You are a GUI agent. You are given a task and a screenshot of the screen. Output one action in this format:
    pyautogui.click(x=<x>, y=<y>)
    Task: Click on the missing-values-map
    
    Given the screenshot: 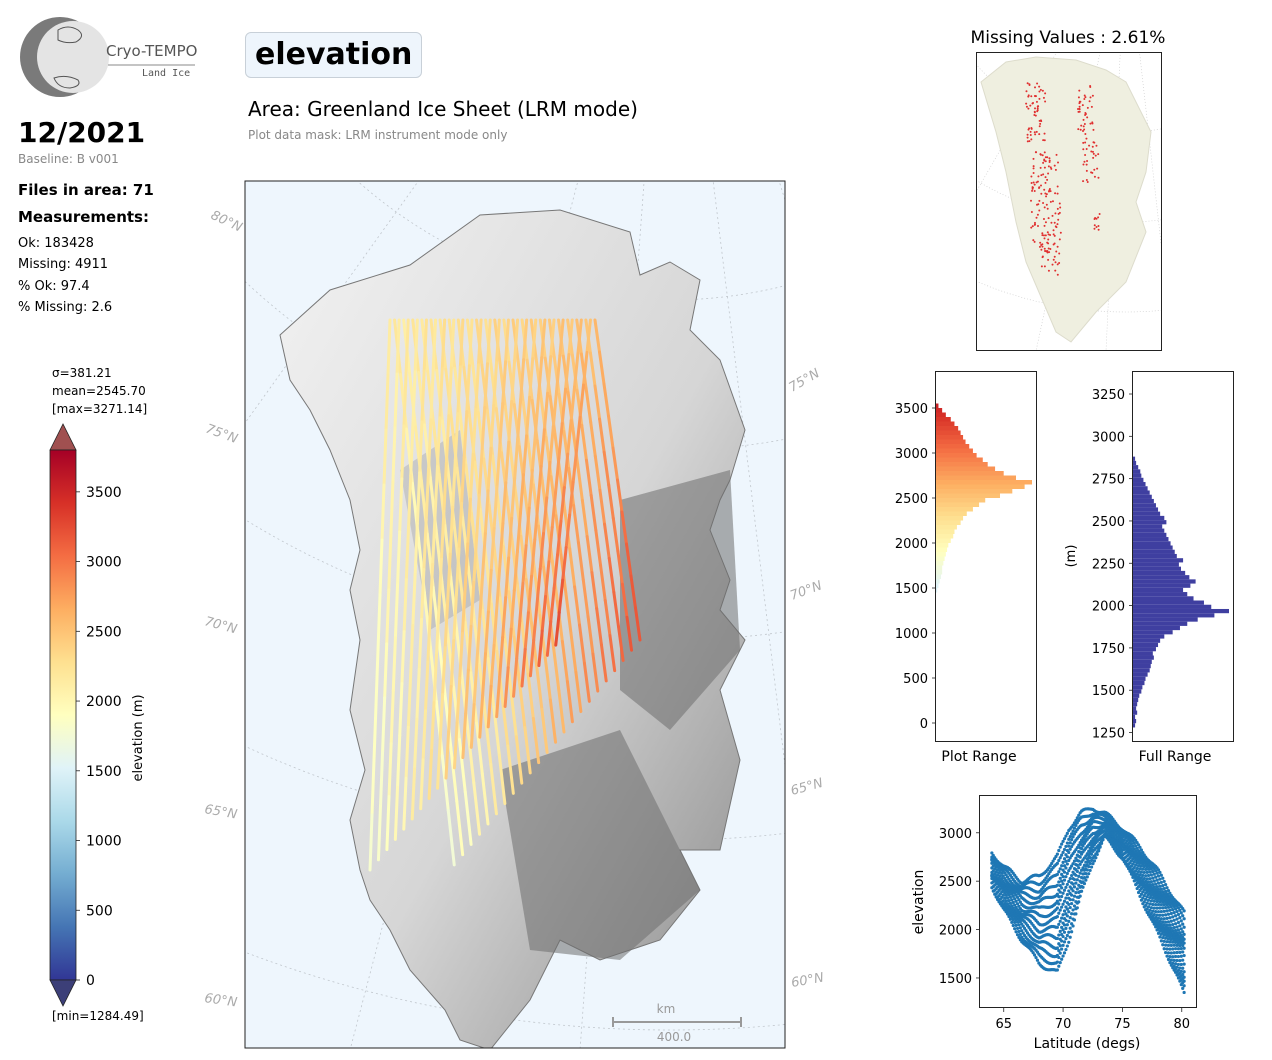 What is the action you would take?
    pyautogui.click(x=1069, y=201)
    